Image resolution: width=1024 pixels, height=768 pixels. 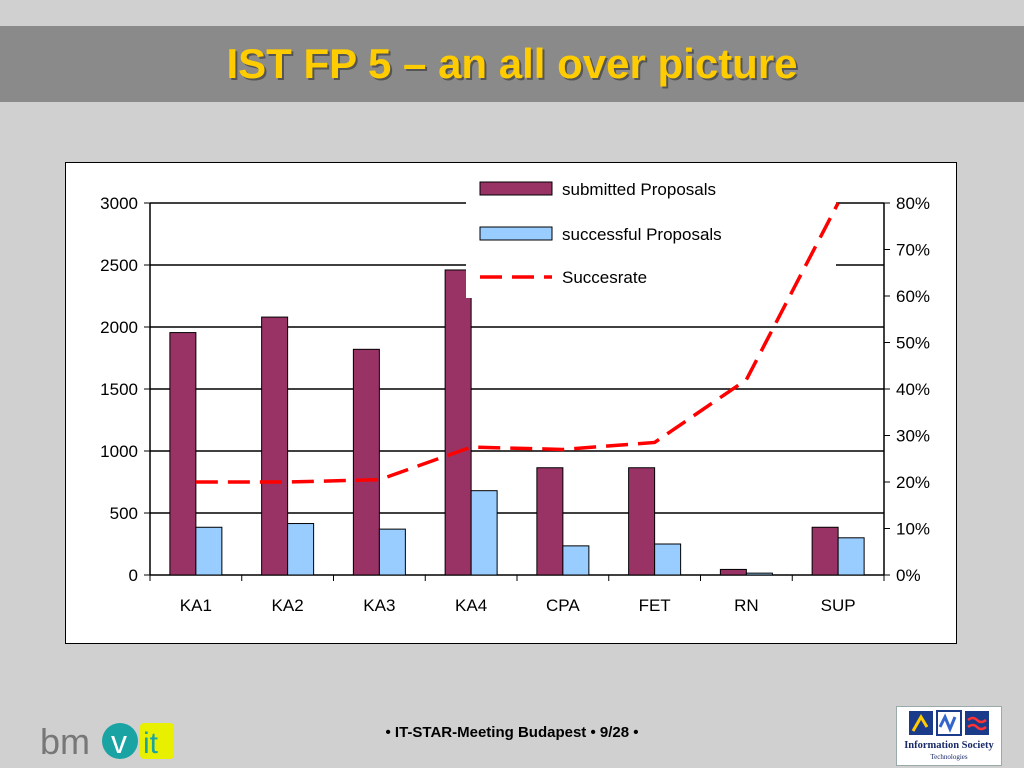 What do you see at coordinates (119, 451) in the screenshot?
I see `y-axis-tick-label: 1000` at bounding box center [119, 451].